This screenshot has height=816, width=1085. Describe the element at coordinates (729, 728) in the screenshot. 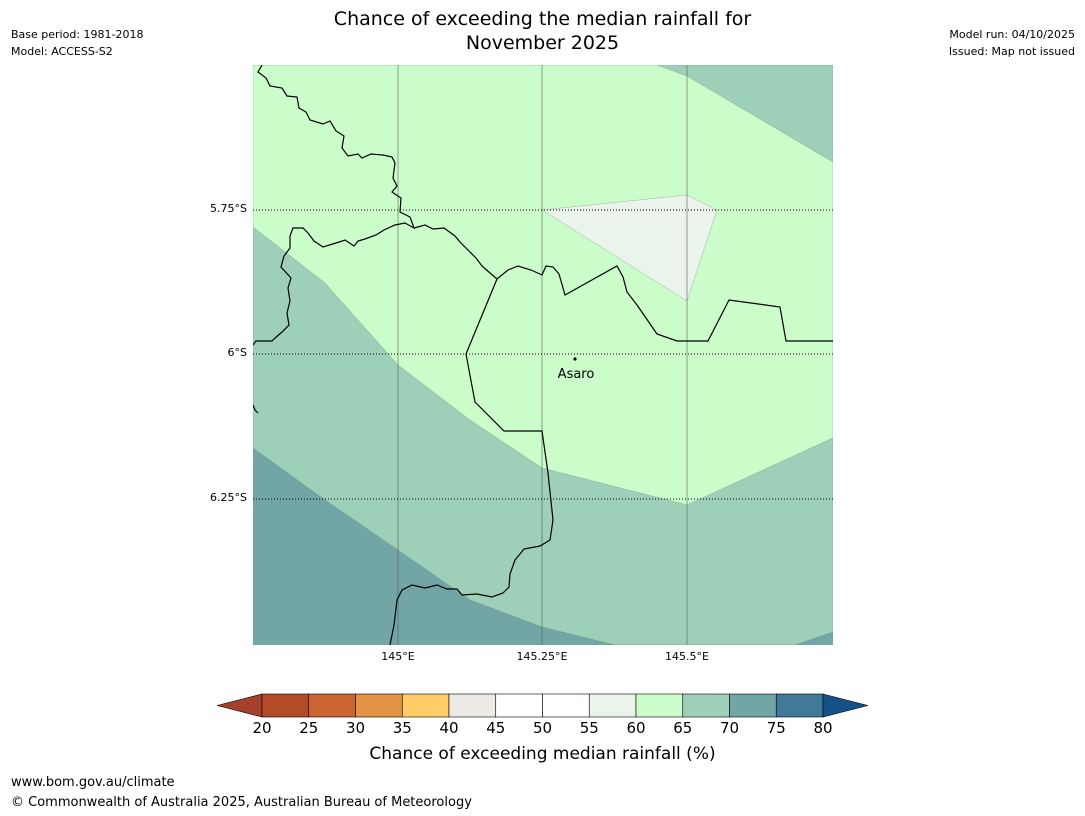

I see `colorbar-tick-label: 70` at that location.